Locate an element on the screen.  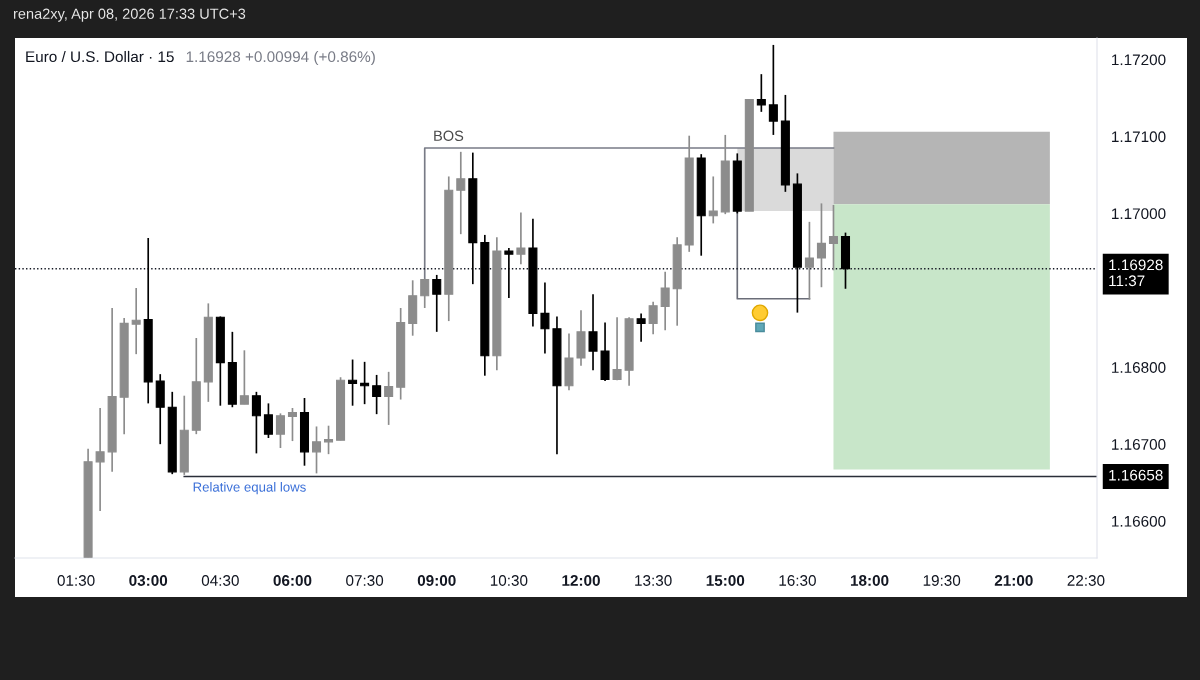
x-tick-label: 06:00 is located at coordinates (292, 580).